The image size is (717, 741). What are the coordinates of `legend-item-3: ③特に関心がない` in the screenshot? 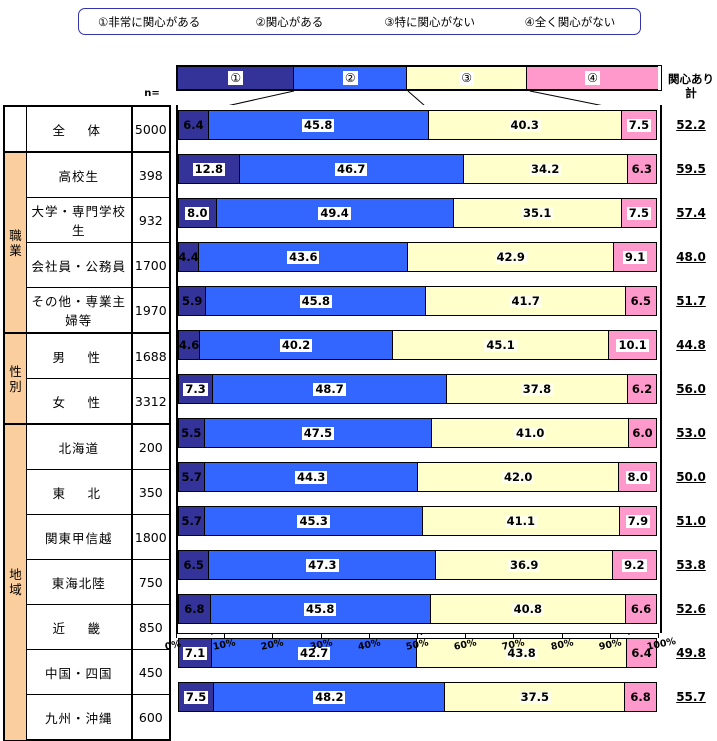 It's located at (430, 22).